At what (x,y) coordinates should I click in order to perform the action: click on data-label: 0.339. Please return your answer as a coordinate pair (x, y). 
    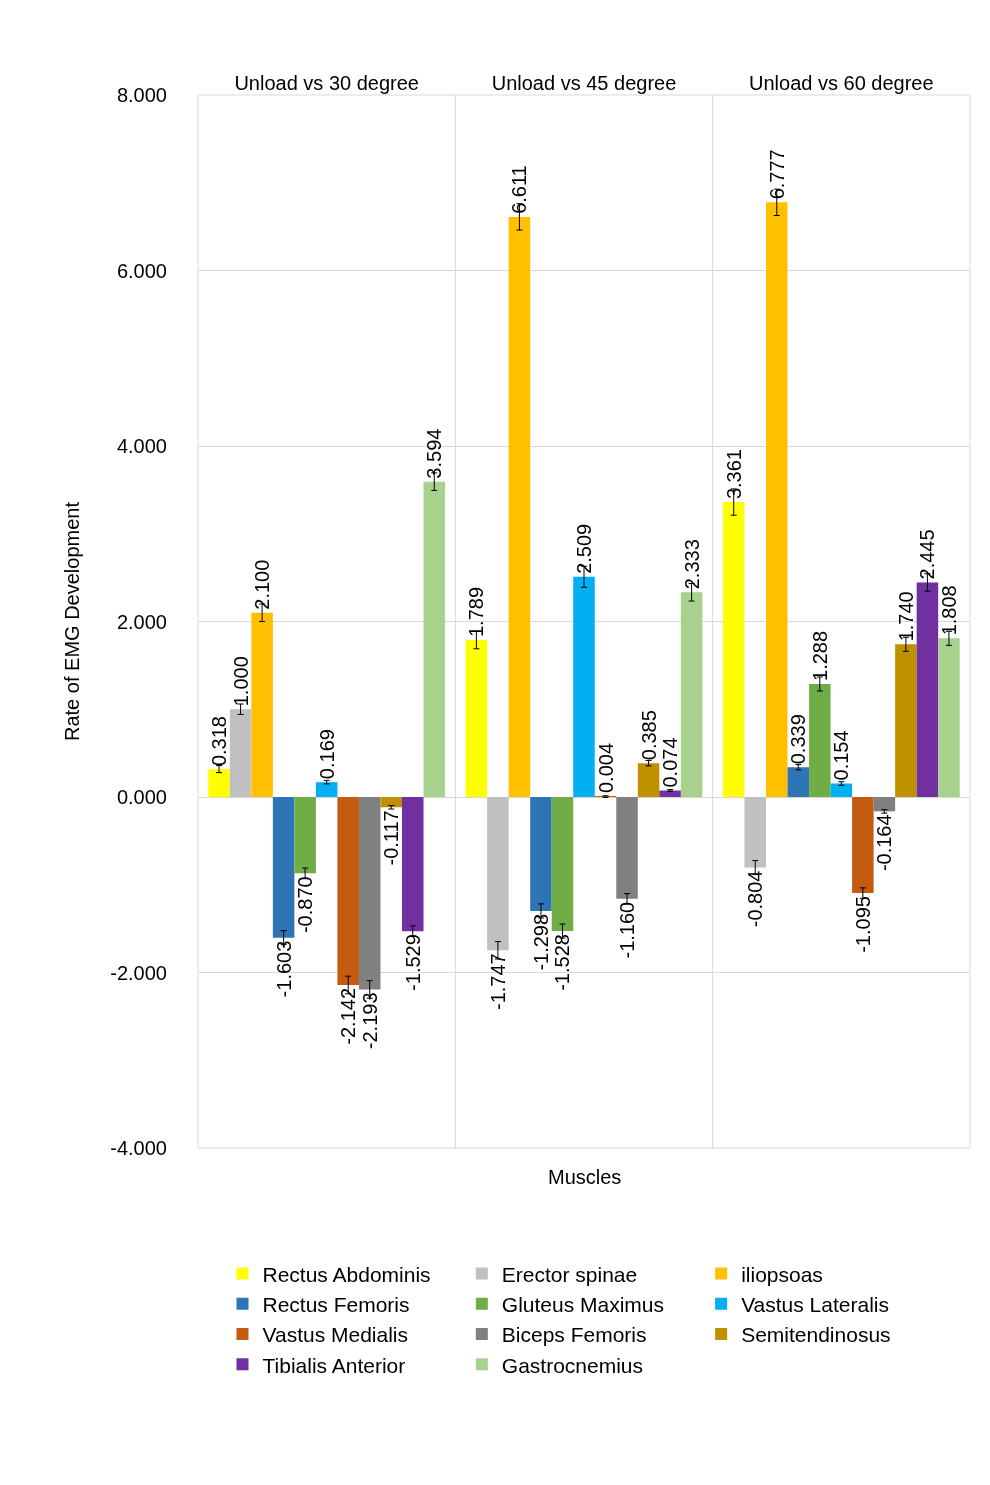
    Looking at the image, I should click on (798, 739).